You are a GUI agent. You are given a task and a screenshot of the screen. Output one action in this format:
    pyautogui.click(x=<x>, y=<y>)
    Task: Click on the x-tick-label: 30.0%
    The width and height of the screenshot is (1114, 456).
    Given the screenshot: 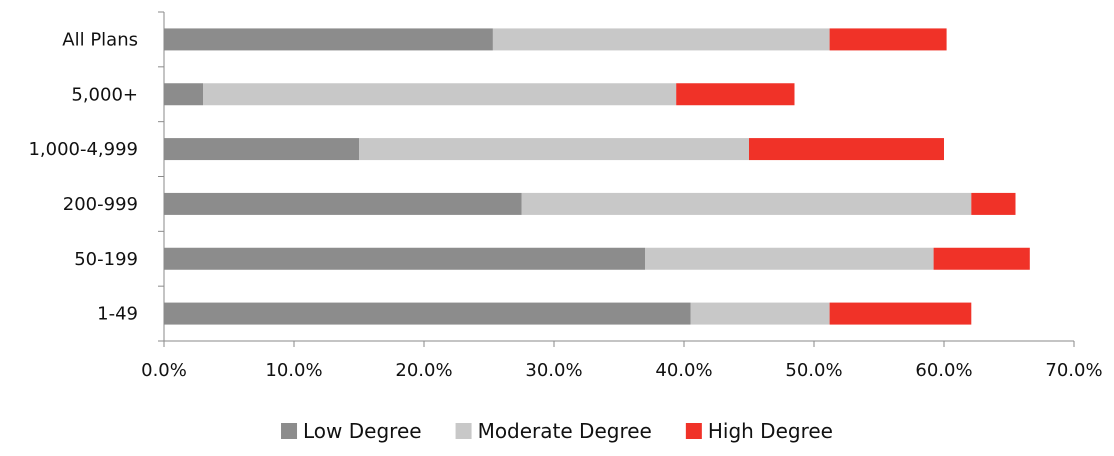 What is the action you would take?
    pyautogui.click(x=553, y=370)
    